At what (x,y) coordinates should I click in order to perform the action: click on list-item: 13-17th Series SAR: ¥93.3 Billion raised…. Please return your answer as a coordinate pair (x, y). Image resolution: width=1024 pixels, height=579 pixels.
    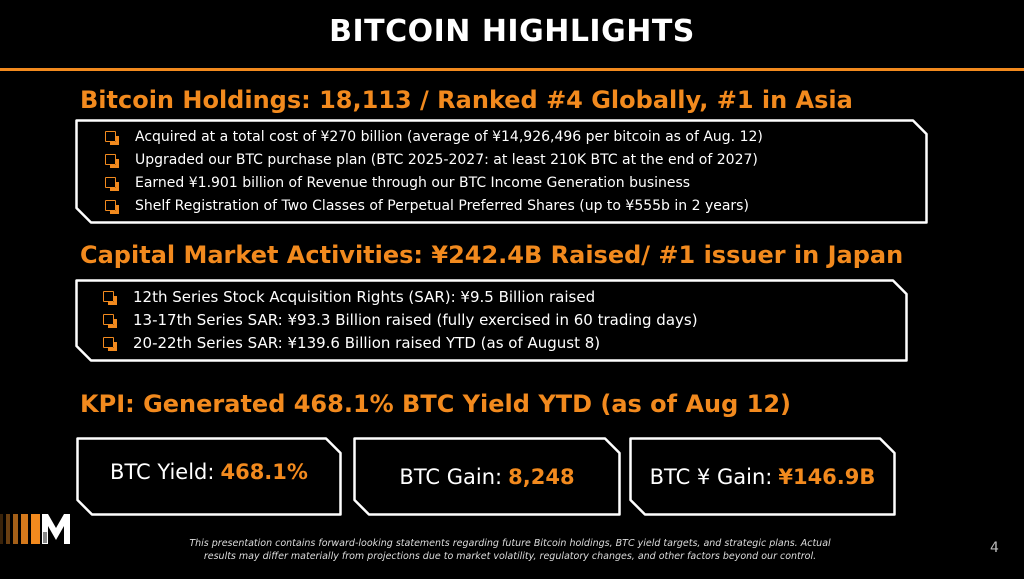
    Looking at the image, I should click on (400, 319).